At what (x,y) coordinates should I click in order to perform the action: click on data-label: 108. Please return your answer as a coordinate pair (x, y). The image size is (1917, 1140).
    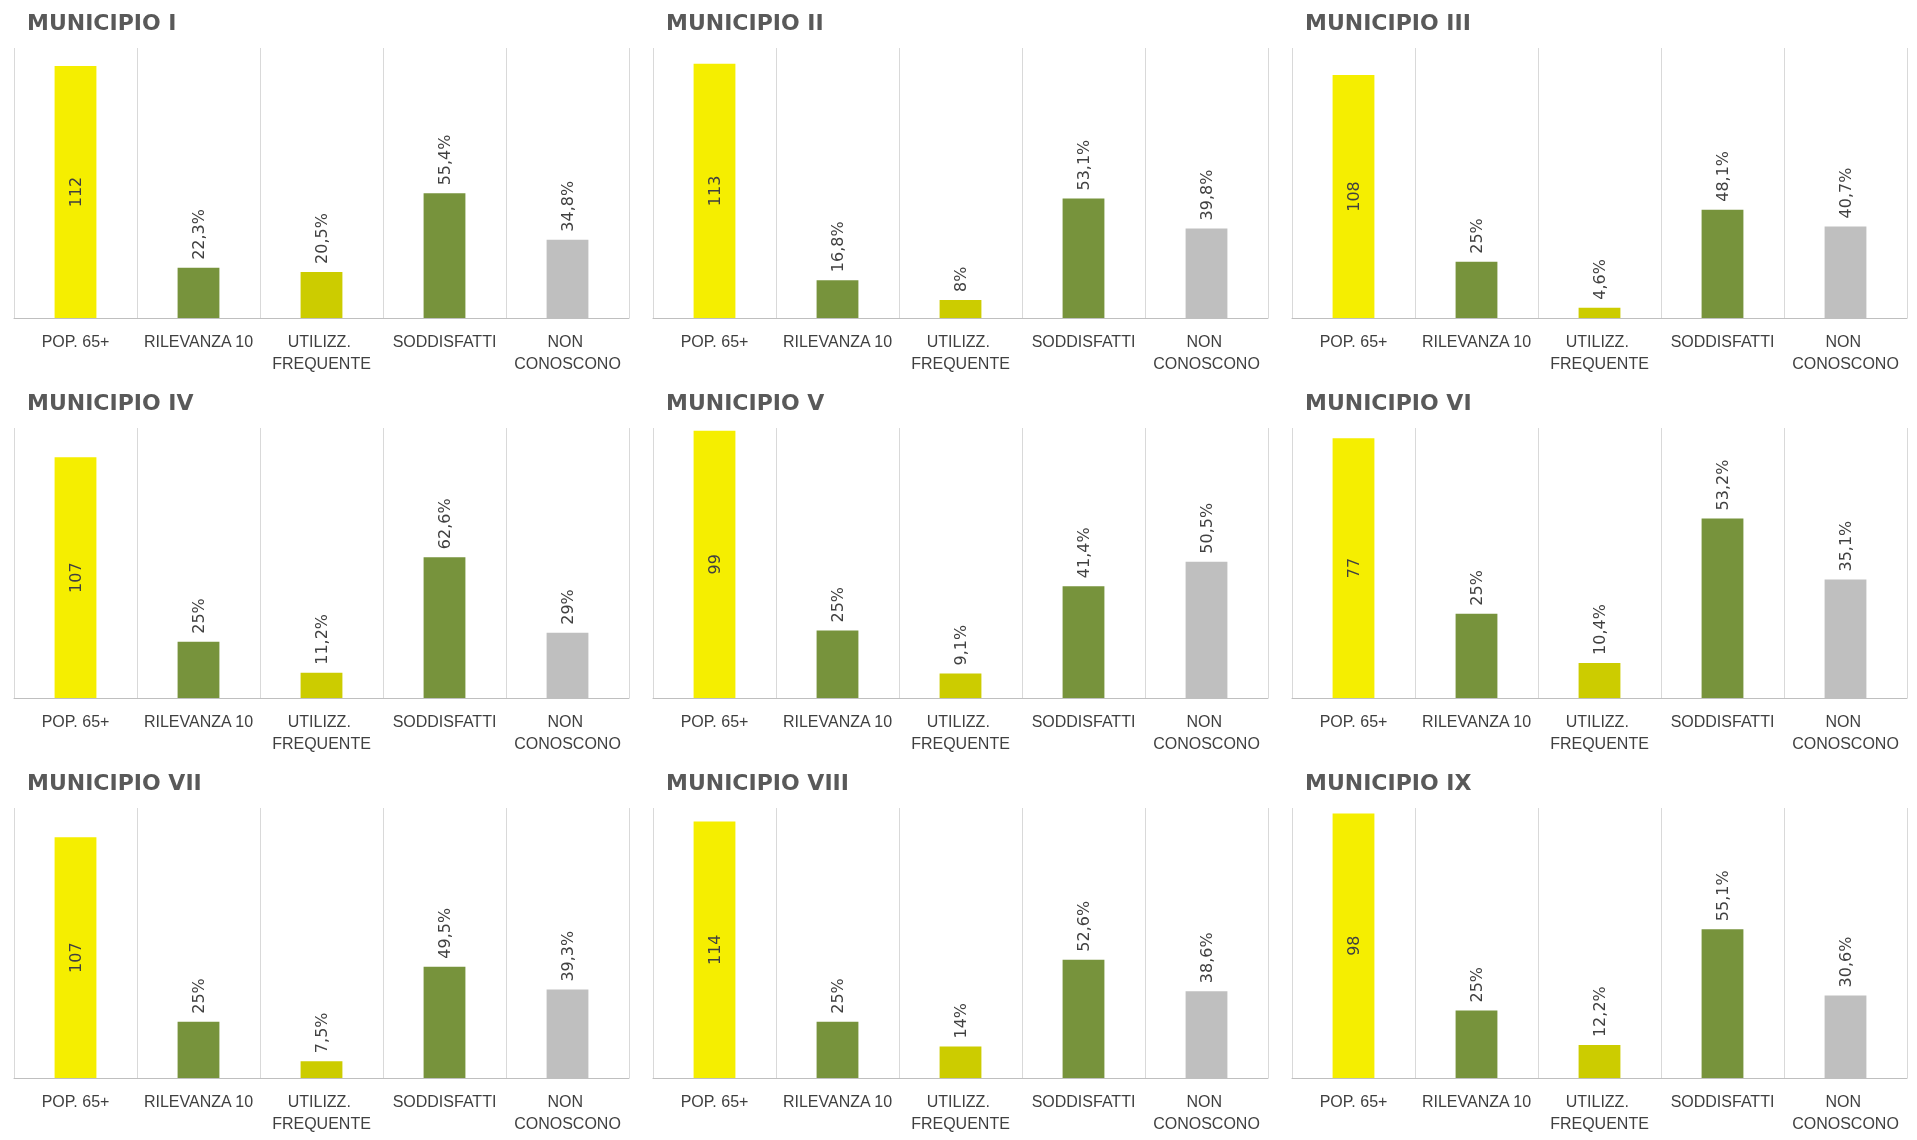
    Looking at the image, I should click on (1353, 196).